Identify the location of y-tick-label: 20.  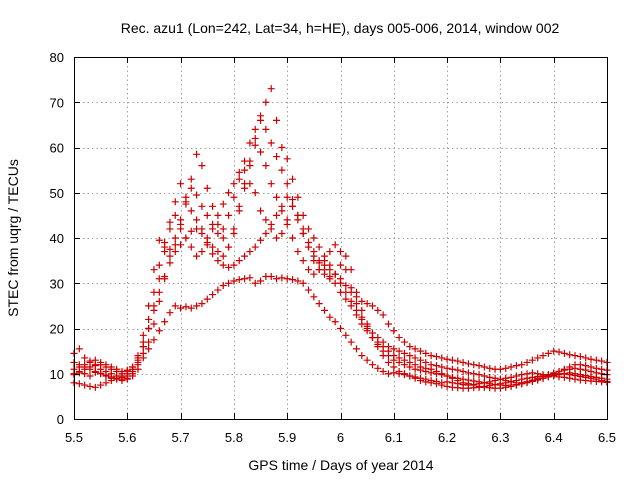
(57, 329).